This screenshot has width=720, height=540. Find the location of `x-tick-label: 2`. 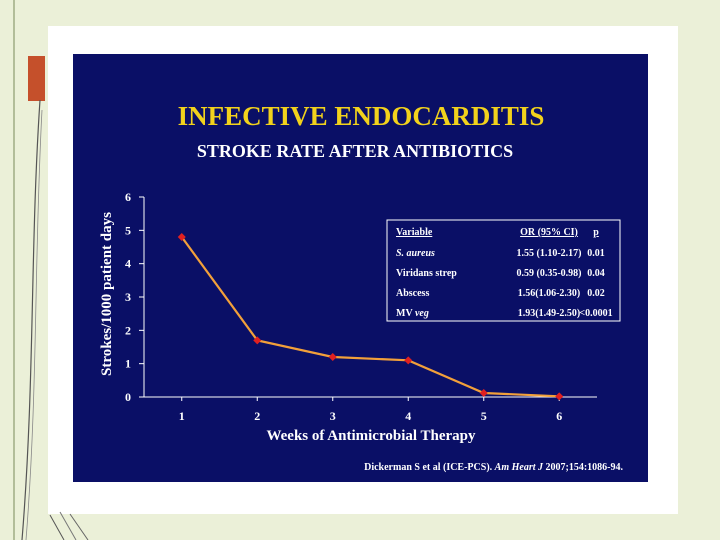

x-tick-label: 2 is located at coordinates (257, 416).